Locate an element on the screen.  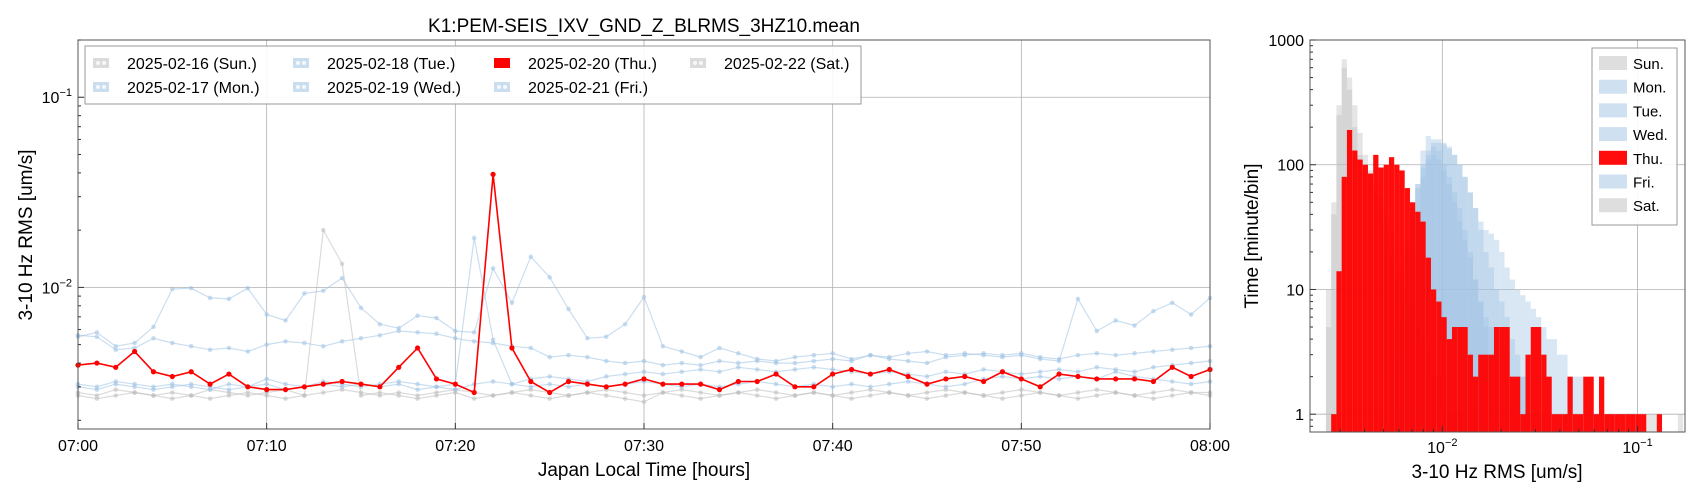
legend-item-mon: Mon. is located at coordinates (1632, 88).